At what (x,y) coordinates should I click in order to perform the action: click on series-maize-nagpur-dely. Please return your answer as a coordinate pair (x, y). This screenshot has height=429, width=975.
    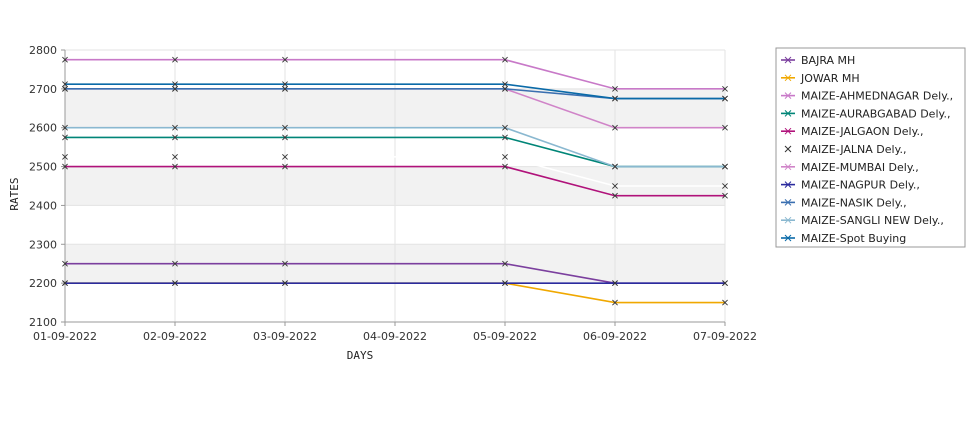
    Looking at the image, I should click on (395, 283).